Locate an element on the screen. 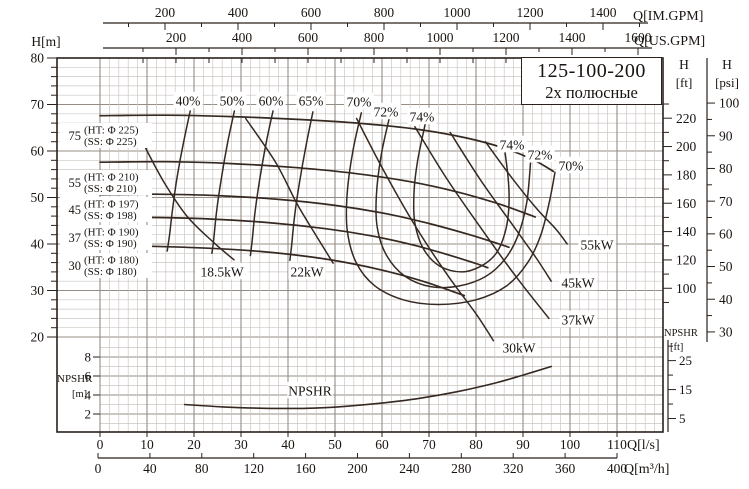 The image size is (749, 489). impeller-power-label: 30 is located at coordinates (75, 266).